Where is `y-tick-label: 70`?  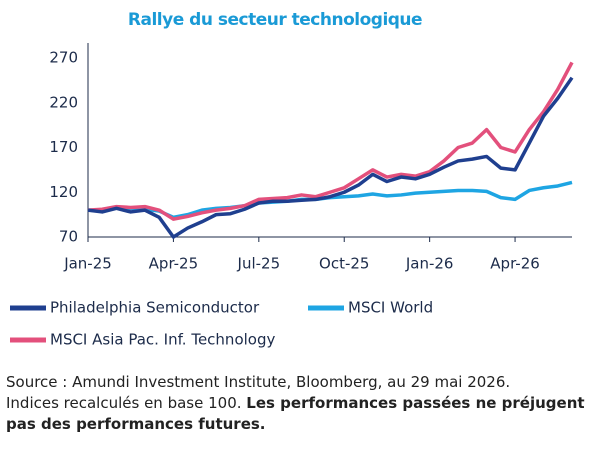
y-tick-label: 70 is located at coordinates (68, 237).